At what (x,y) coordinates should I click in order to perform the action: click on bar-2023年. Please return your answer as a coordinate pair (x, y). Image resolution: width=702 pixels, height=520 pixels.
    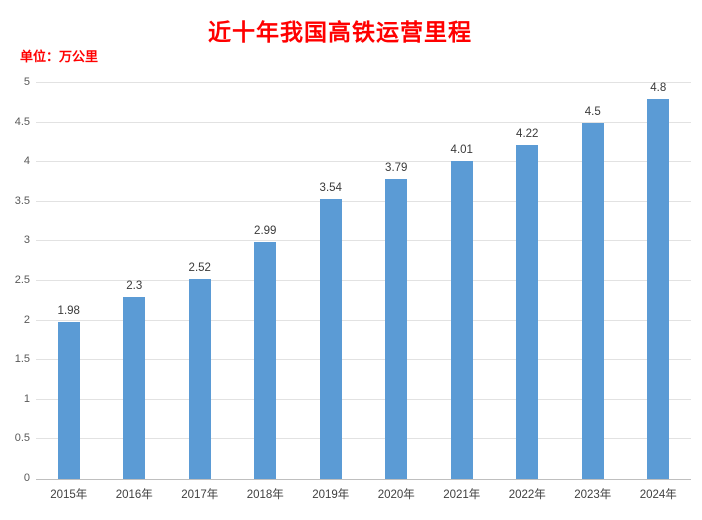
    Looking at the image, I should click on (592, 300).